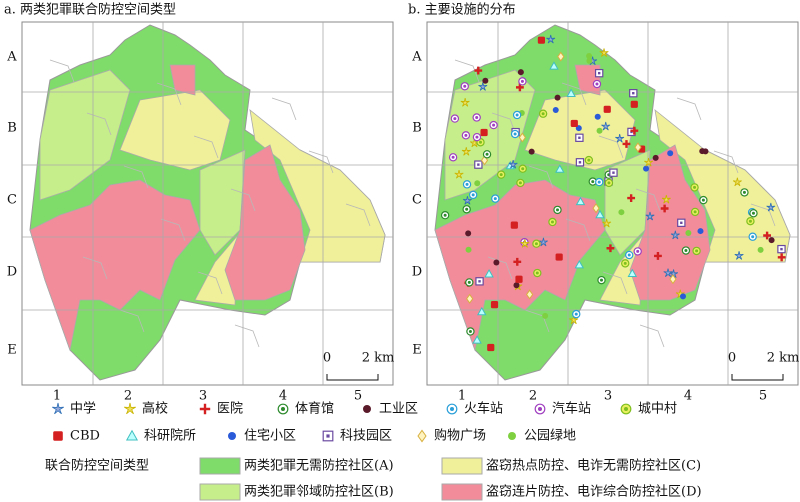  What do you see at coordinates (460, 436) in the screenshot?
I see `legend-label: 购物广场` at bounding box center [460, 436].